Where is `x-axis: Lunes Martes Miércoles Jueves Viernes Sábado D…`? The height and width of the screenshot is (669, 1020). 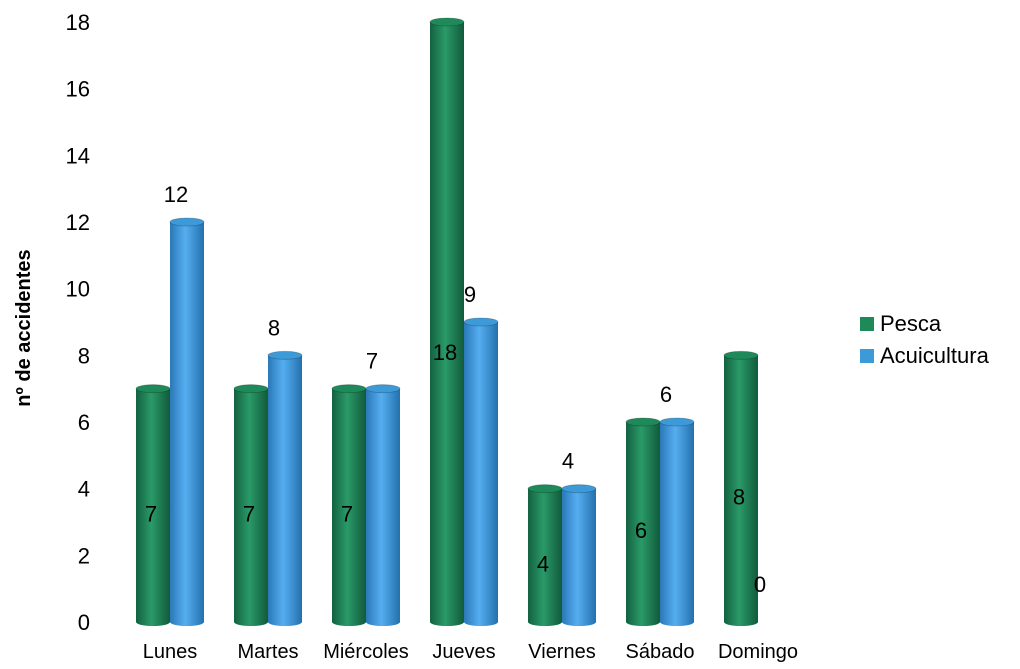 x-axis: Lunes Martes Miércoles Jueves Viernes Sábado D… is located at coordinates (470, 652).